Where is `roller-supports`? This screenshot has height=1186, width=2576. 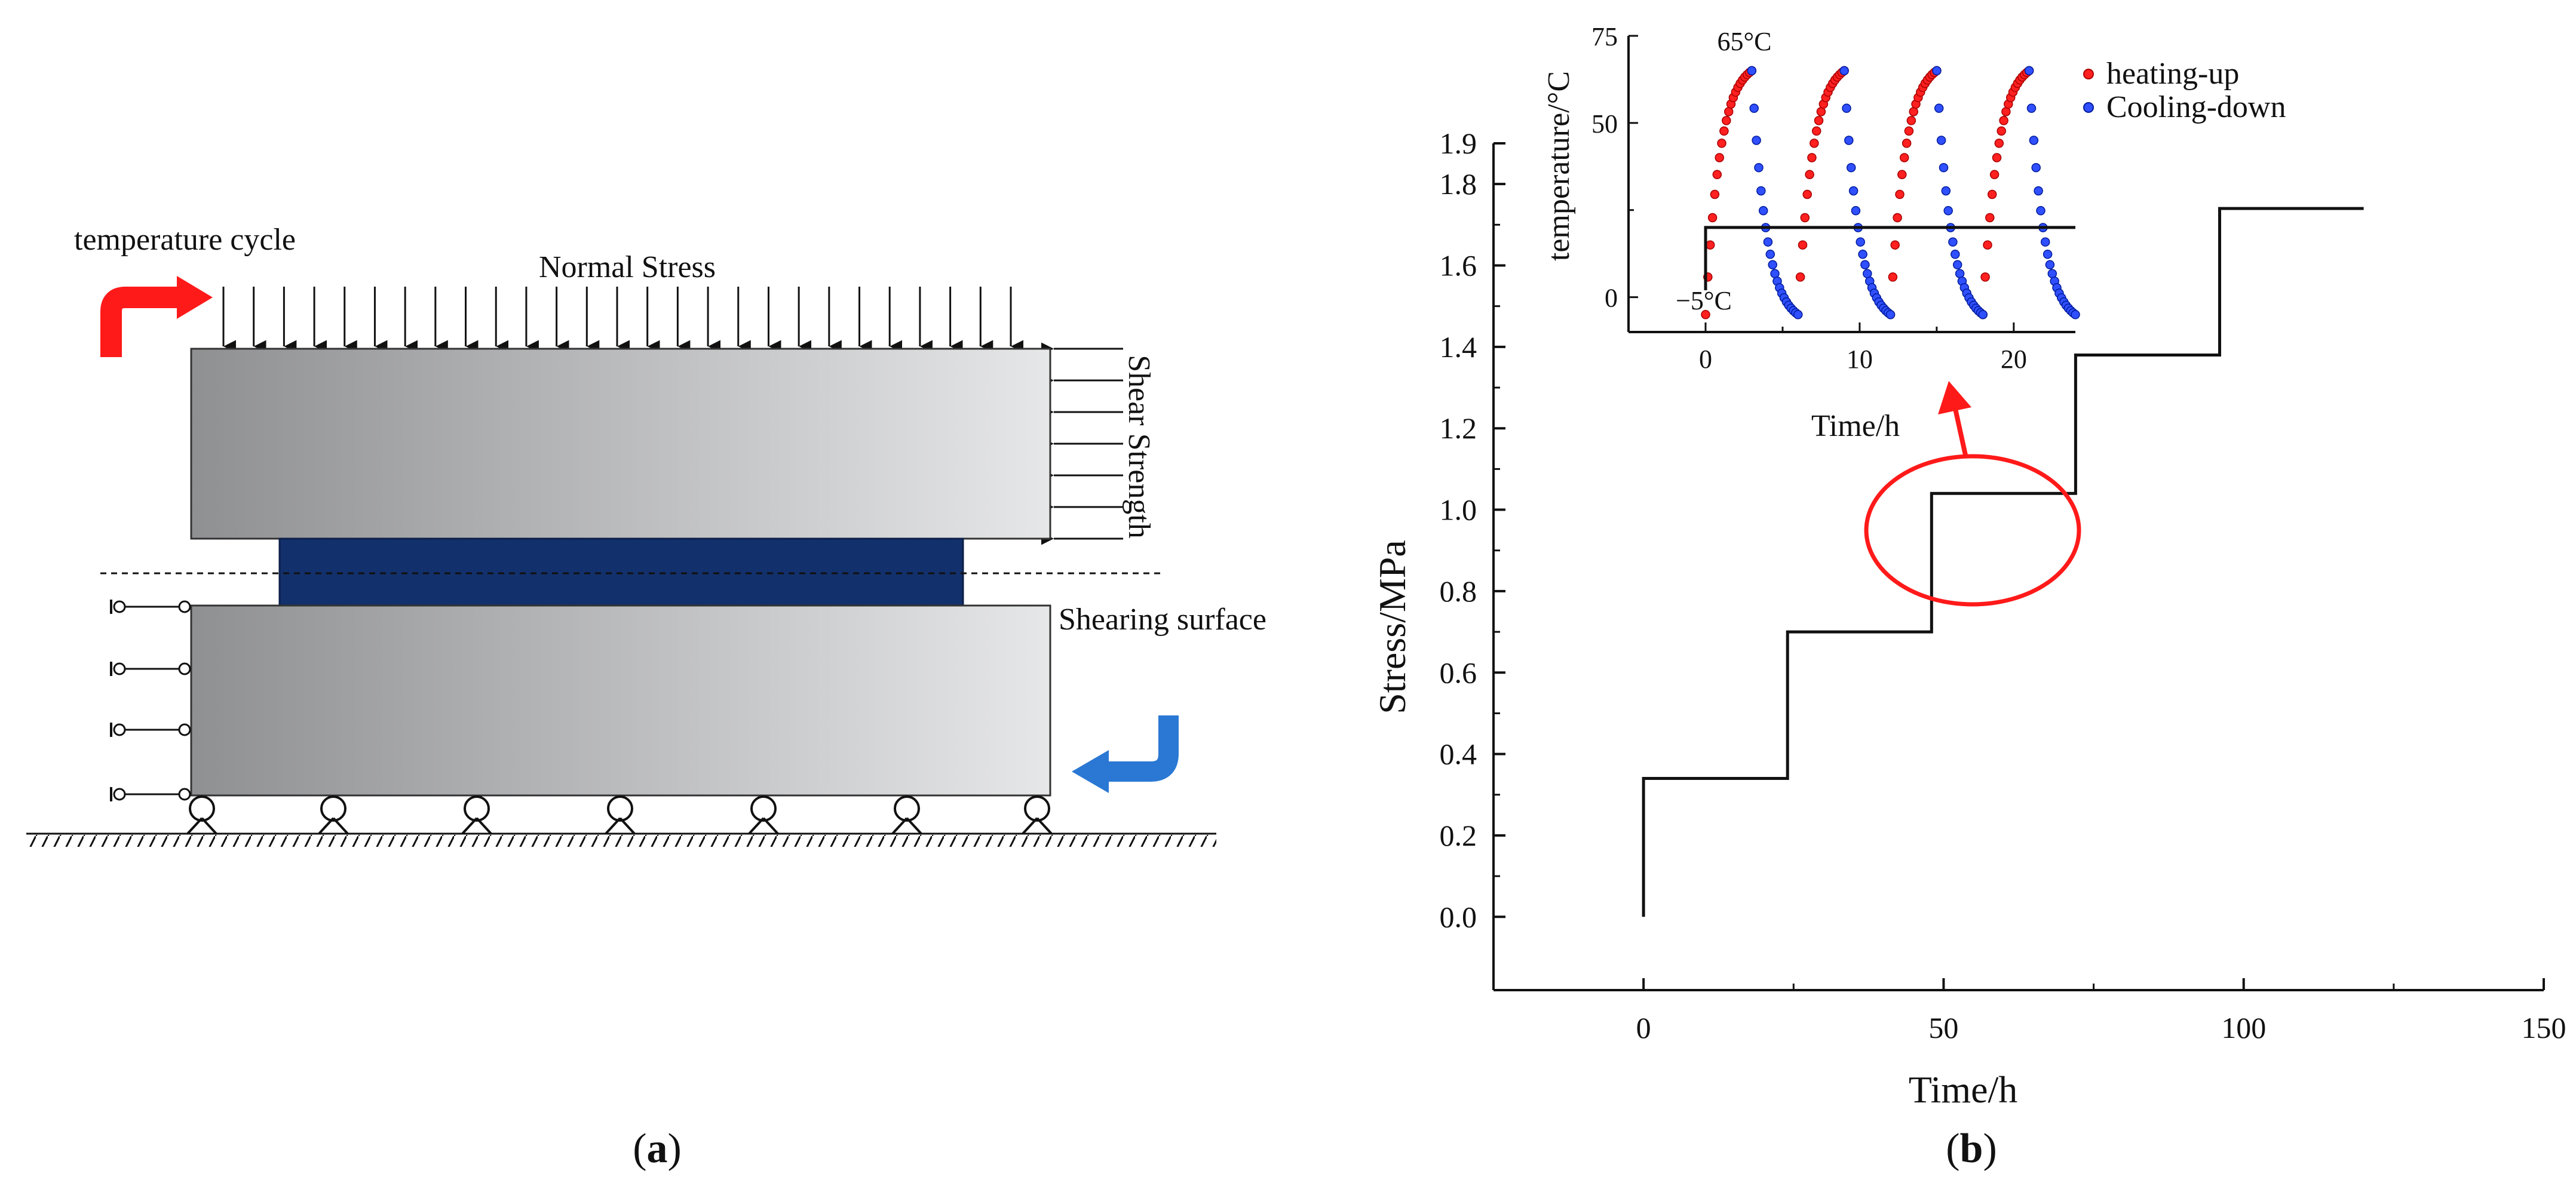
roller-supports is located at coordinates (619, 815).